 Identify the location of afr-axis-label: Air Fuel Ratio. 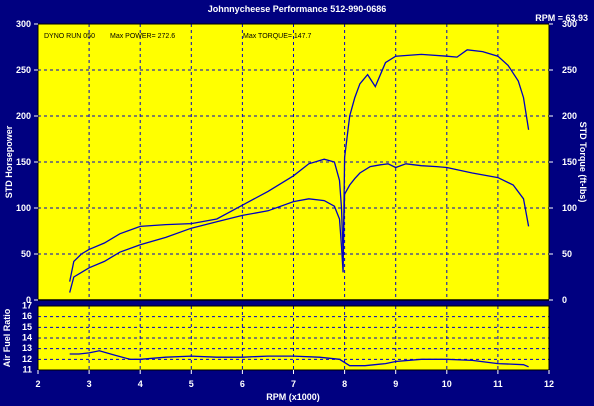
(7, 337).